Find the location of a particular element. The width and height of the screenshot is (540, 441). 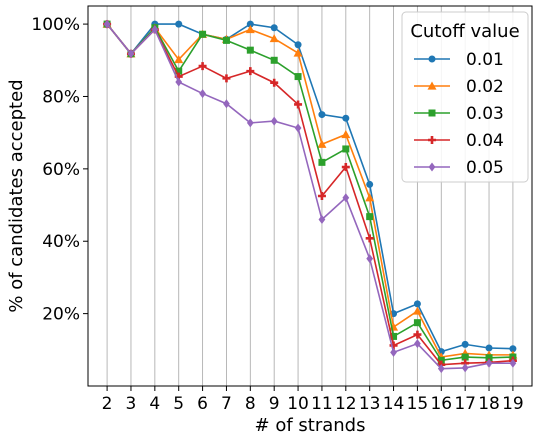

x-tick-label: 4 is located at coordinates (154, 404).